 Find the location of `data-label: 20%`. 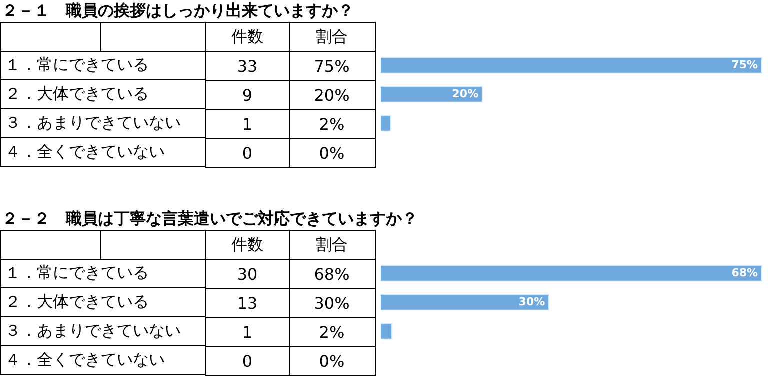

data-label: 20% is located at coordinates (332, 95).